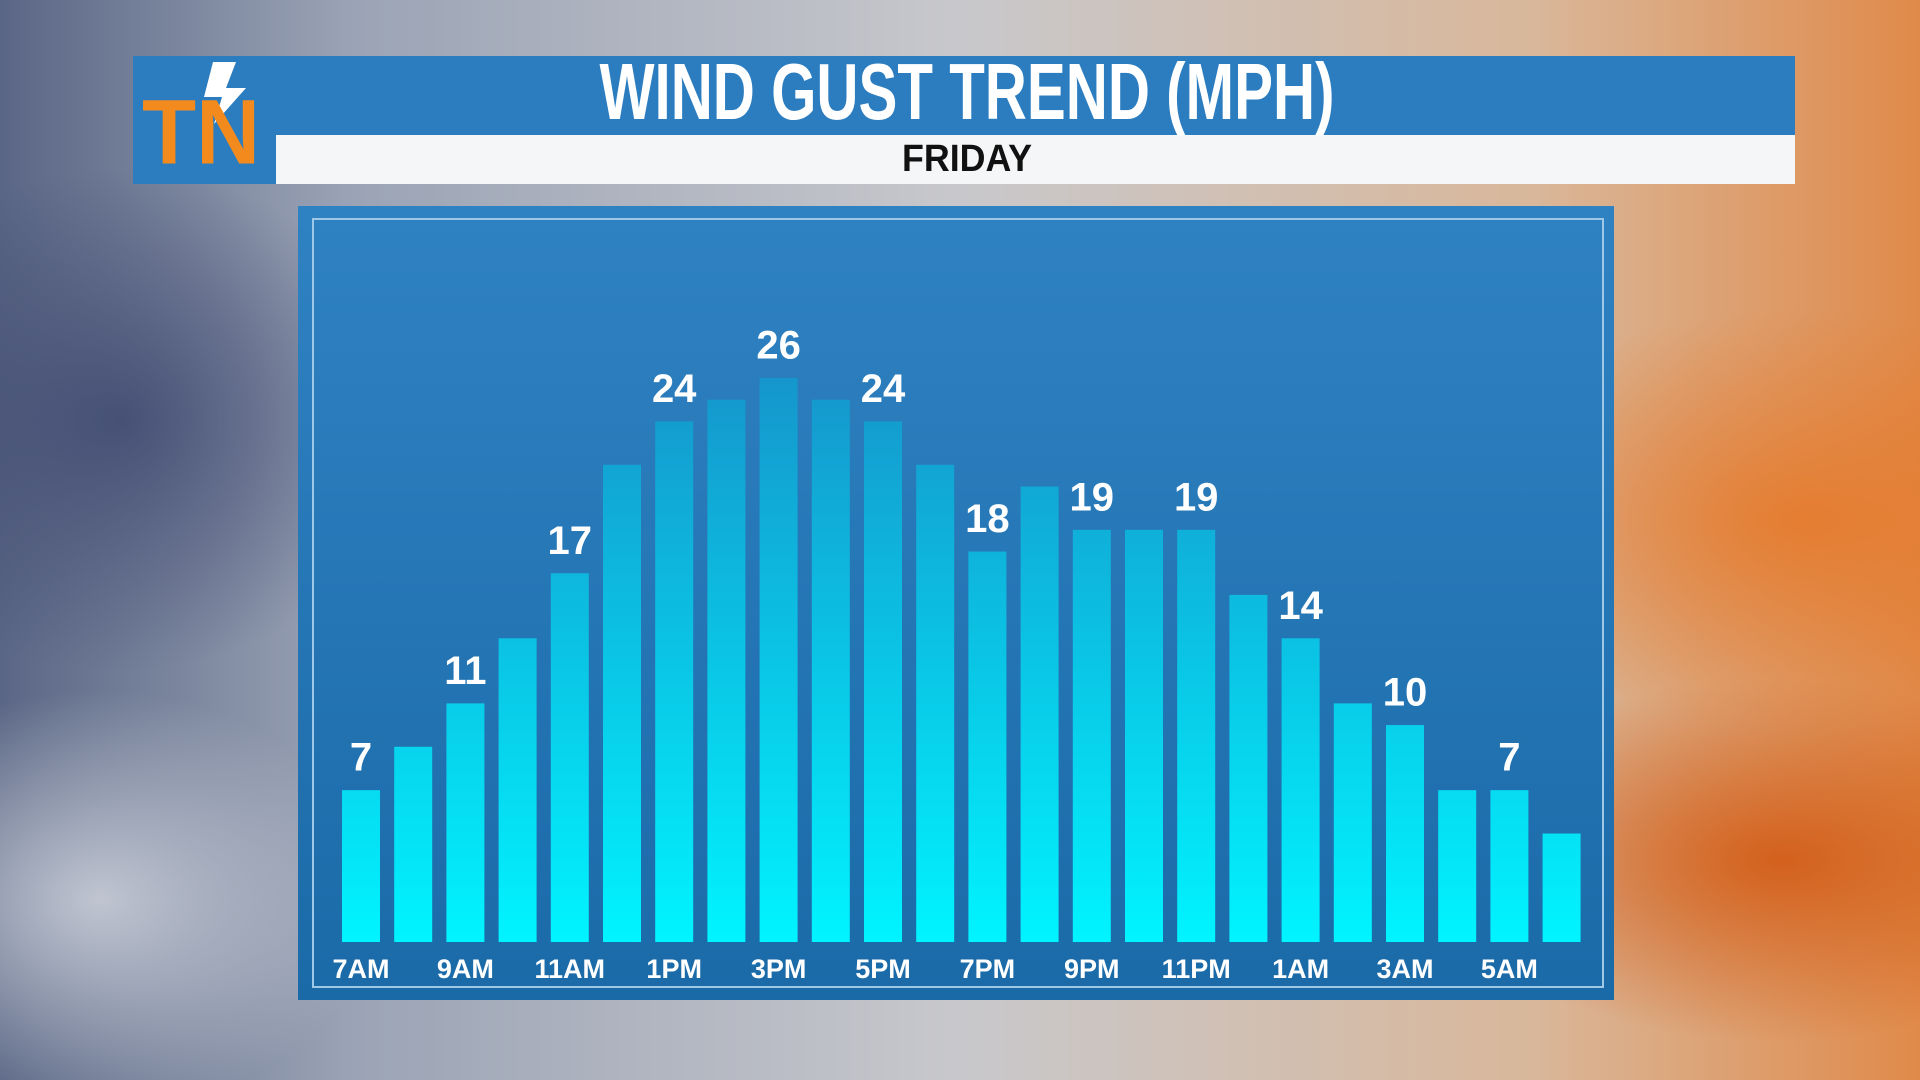 The height and width of the screenshot is (1080, 1920). I want to click on x-tick-label: 9AM, so click(465, 969).